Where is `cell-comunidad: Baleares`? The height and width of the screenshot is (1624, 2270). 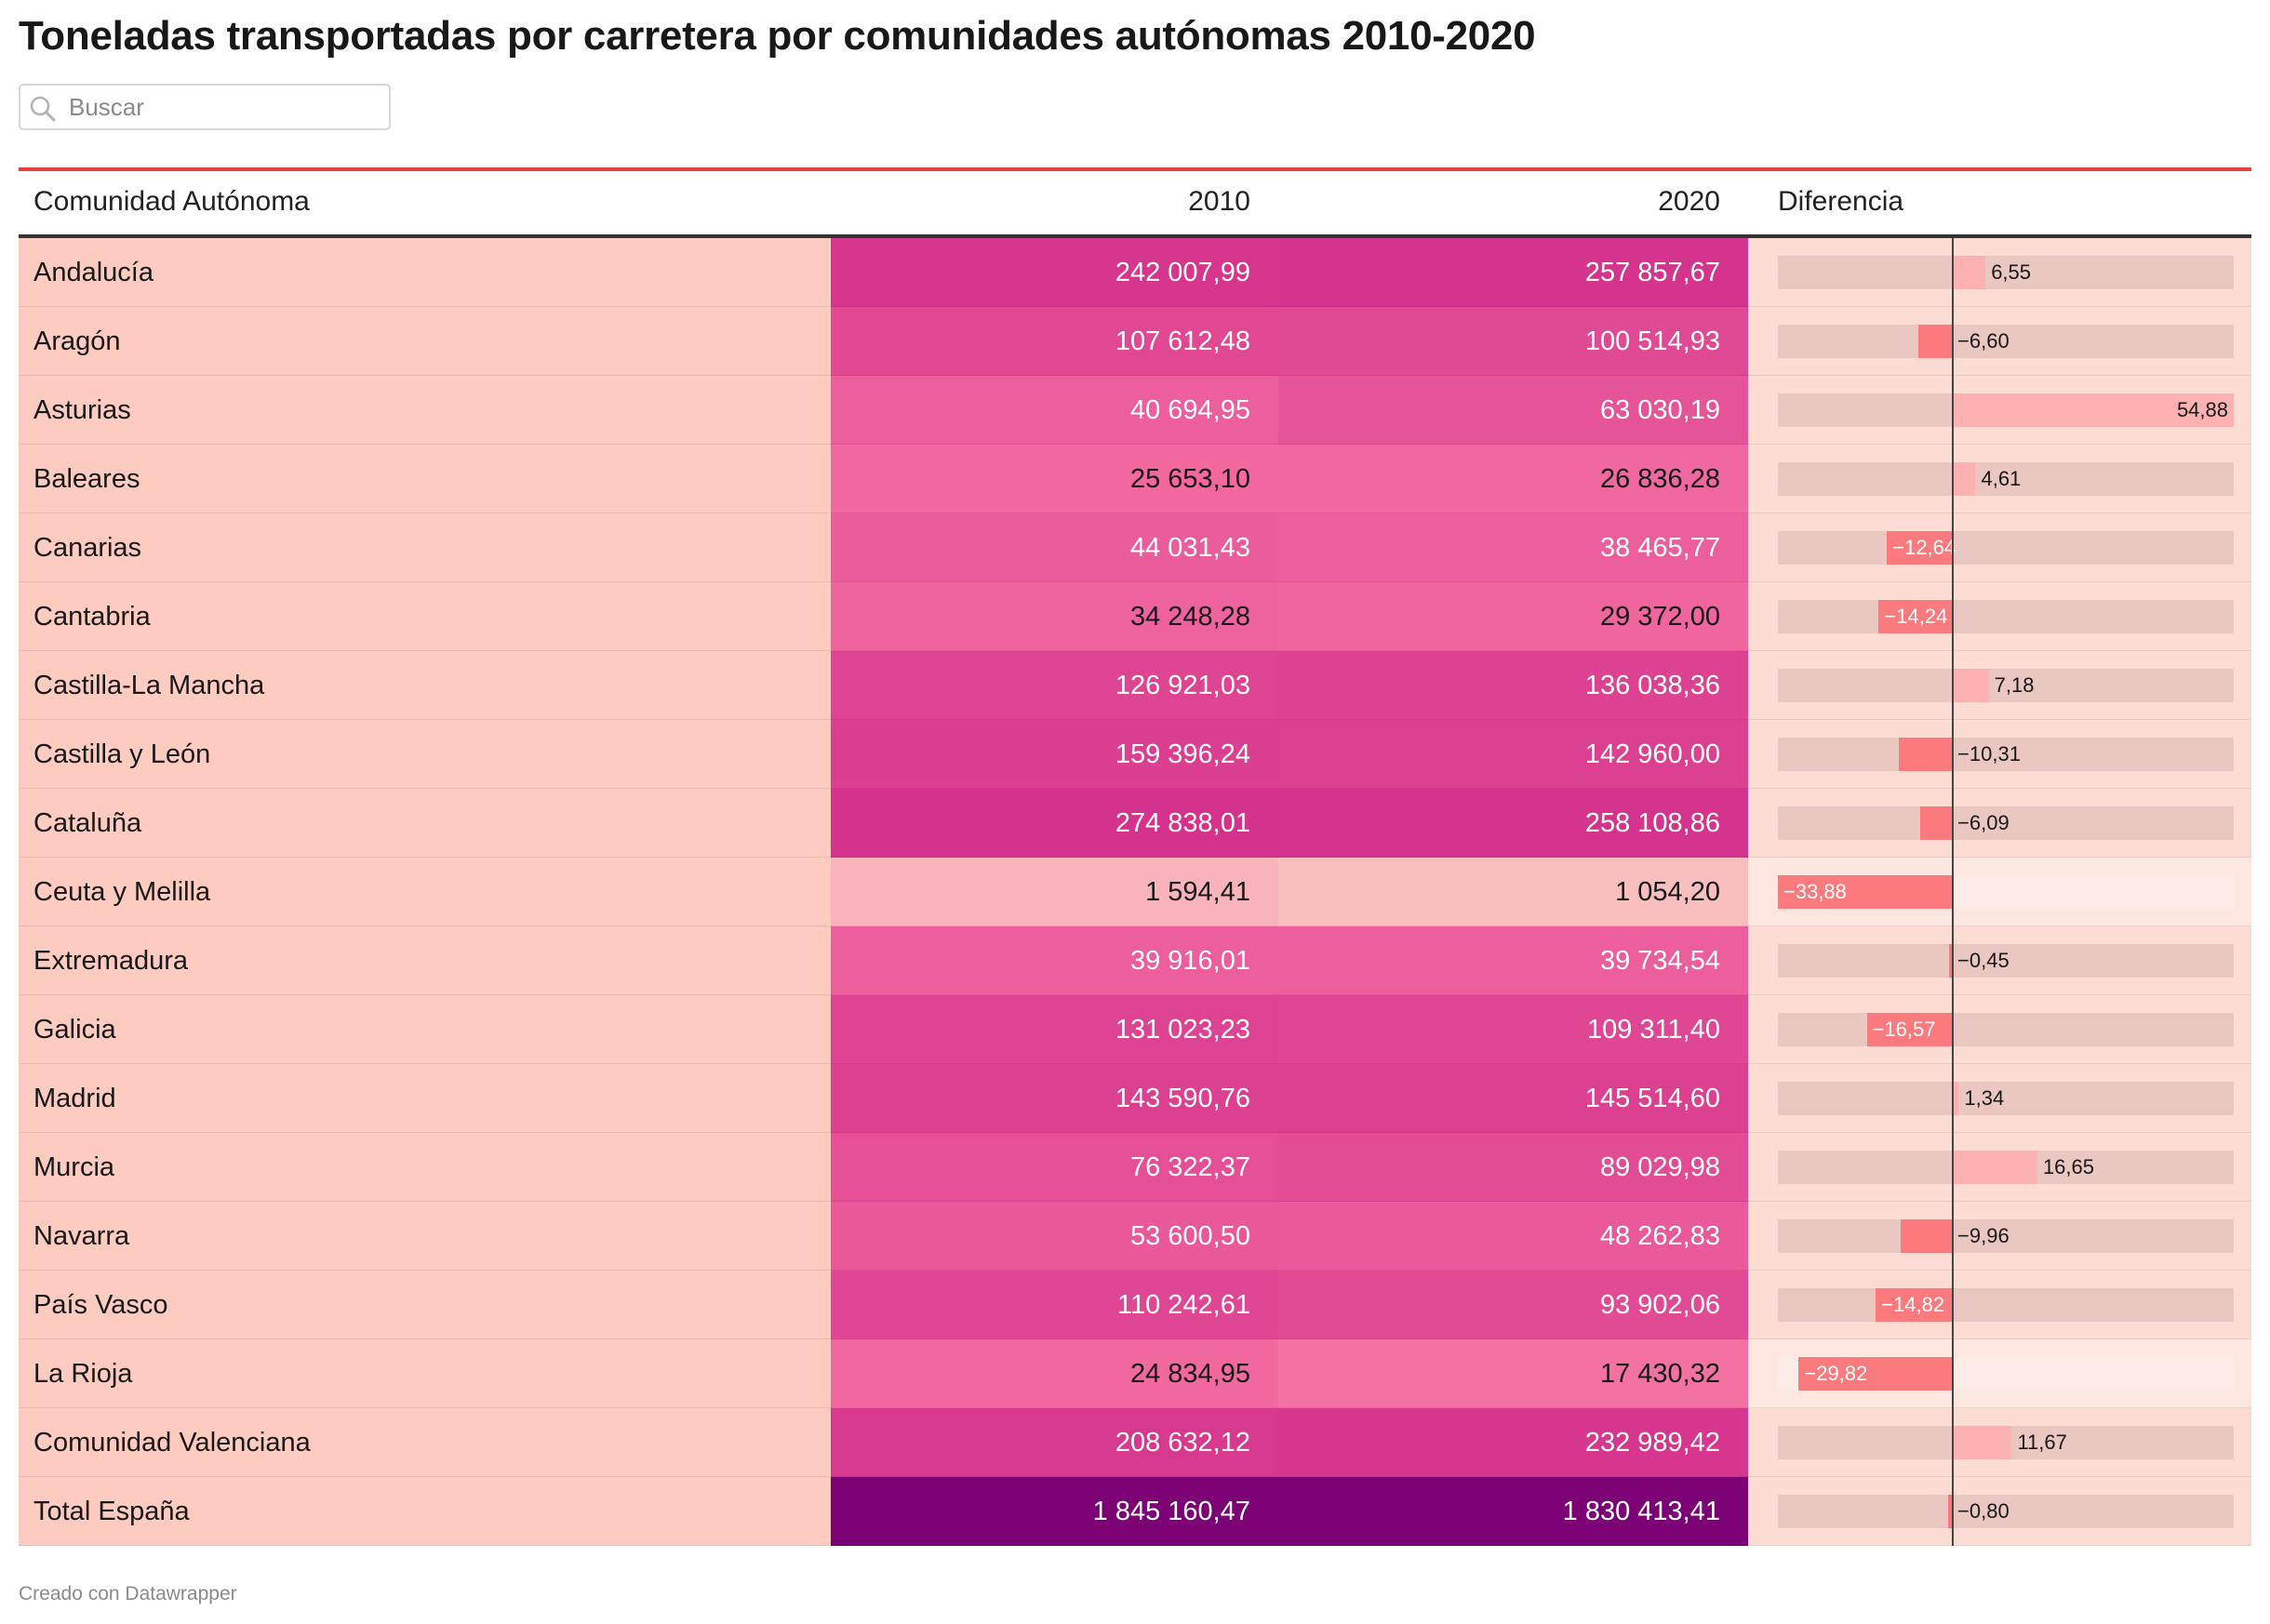 cell-comunidad: Baleares is located at coordinates (425, 479).